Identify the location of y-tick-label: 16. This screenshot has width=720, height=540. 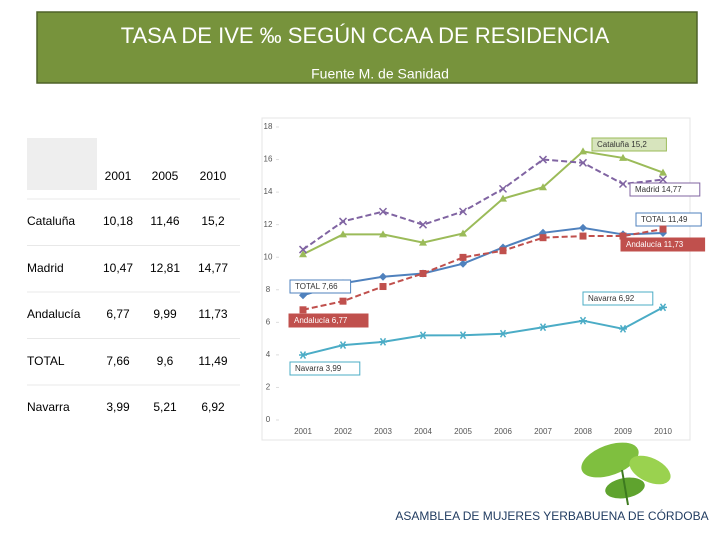
(268, 159).